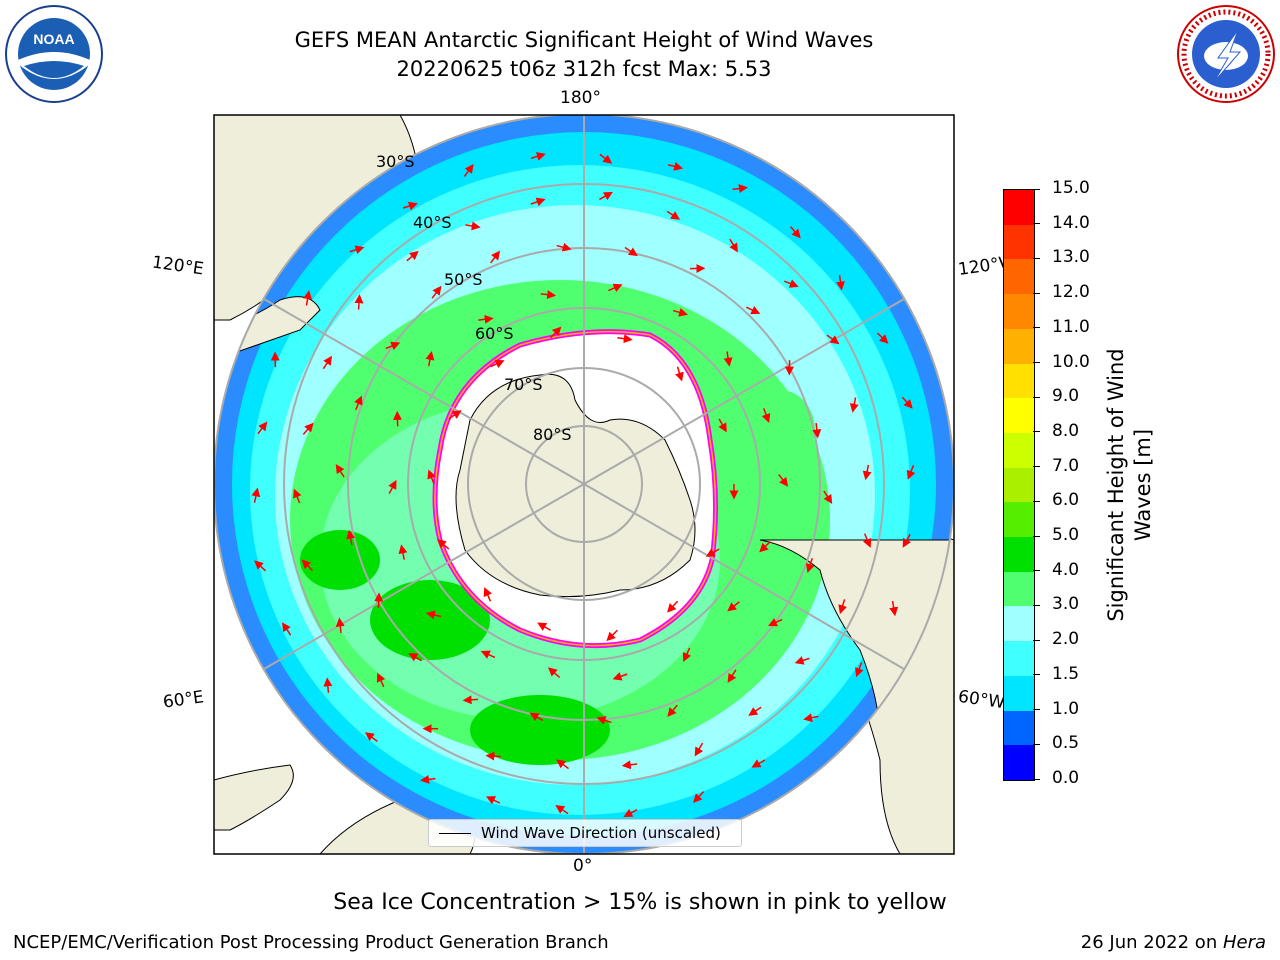 The image size is (1280, 960). I want to click on lat-label-30s: 30°S, so click(395, 161).